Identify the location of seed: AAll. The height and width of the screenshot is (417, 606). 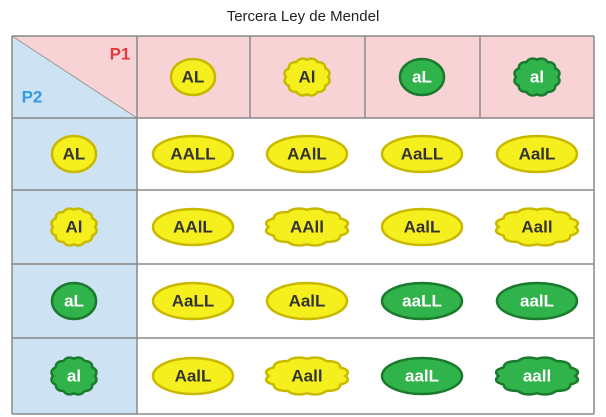
(307, 227).